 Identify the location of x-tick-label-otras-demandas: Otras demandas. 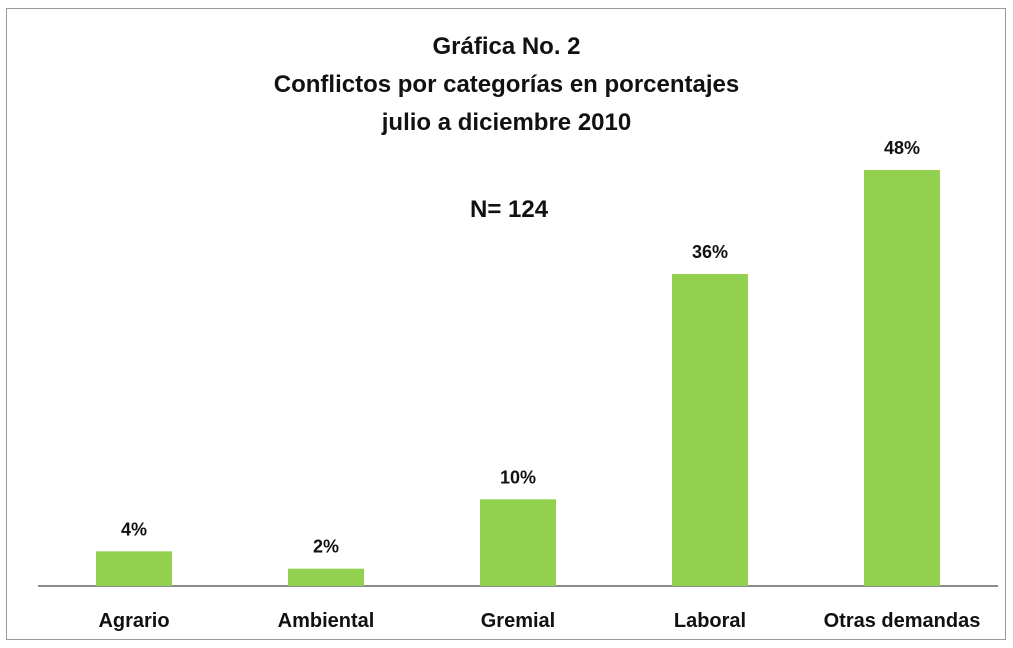
(902, 621).